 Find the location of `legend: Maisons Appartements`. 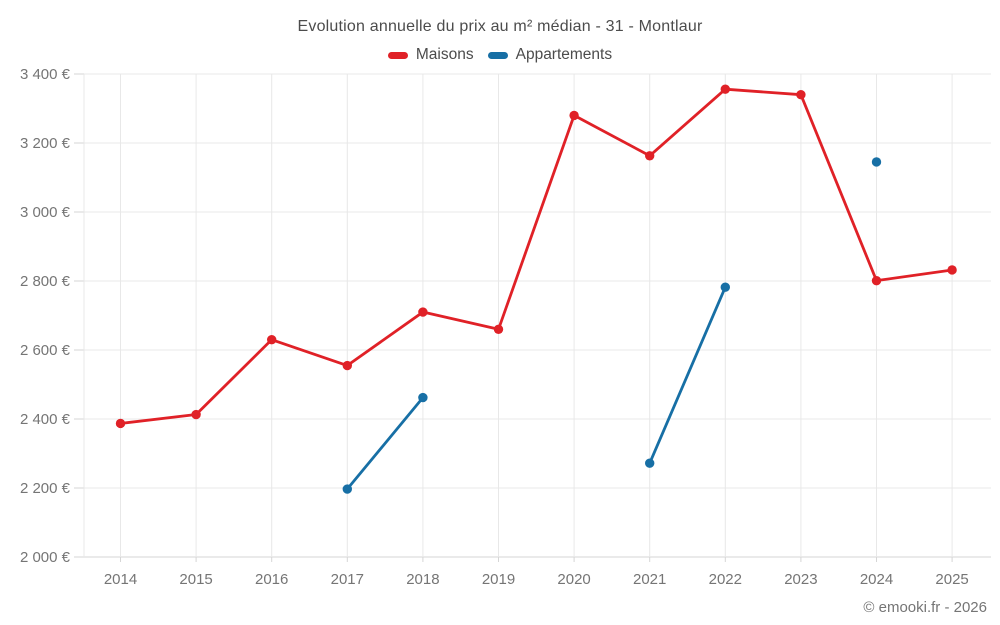

legend: Maisons Appartements is located at coordinates (500, 55).